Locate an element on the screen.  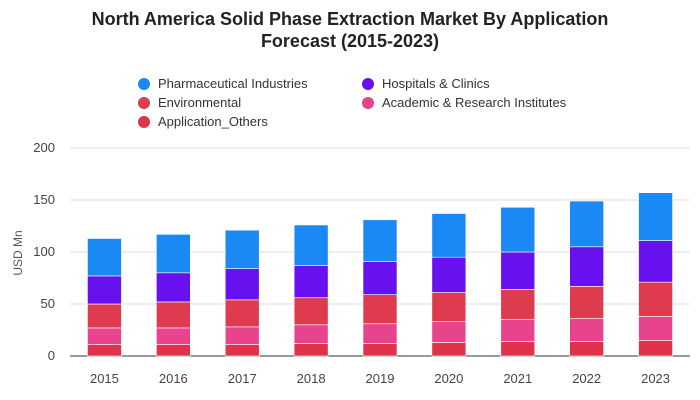
bar-stack-2020 is located at coordinates (449, 285).